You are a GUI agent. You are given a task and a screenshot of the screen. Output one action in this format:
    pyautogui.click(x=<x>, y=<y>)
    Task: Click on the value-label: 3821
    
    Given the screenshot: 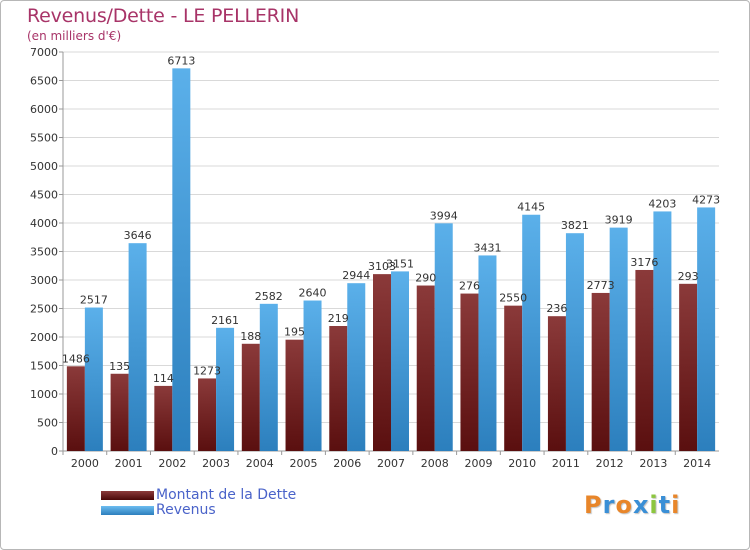 What is the action you would take?
    pyautogui.click(x=575, y=225)
    